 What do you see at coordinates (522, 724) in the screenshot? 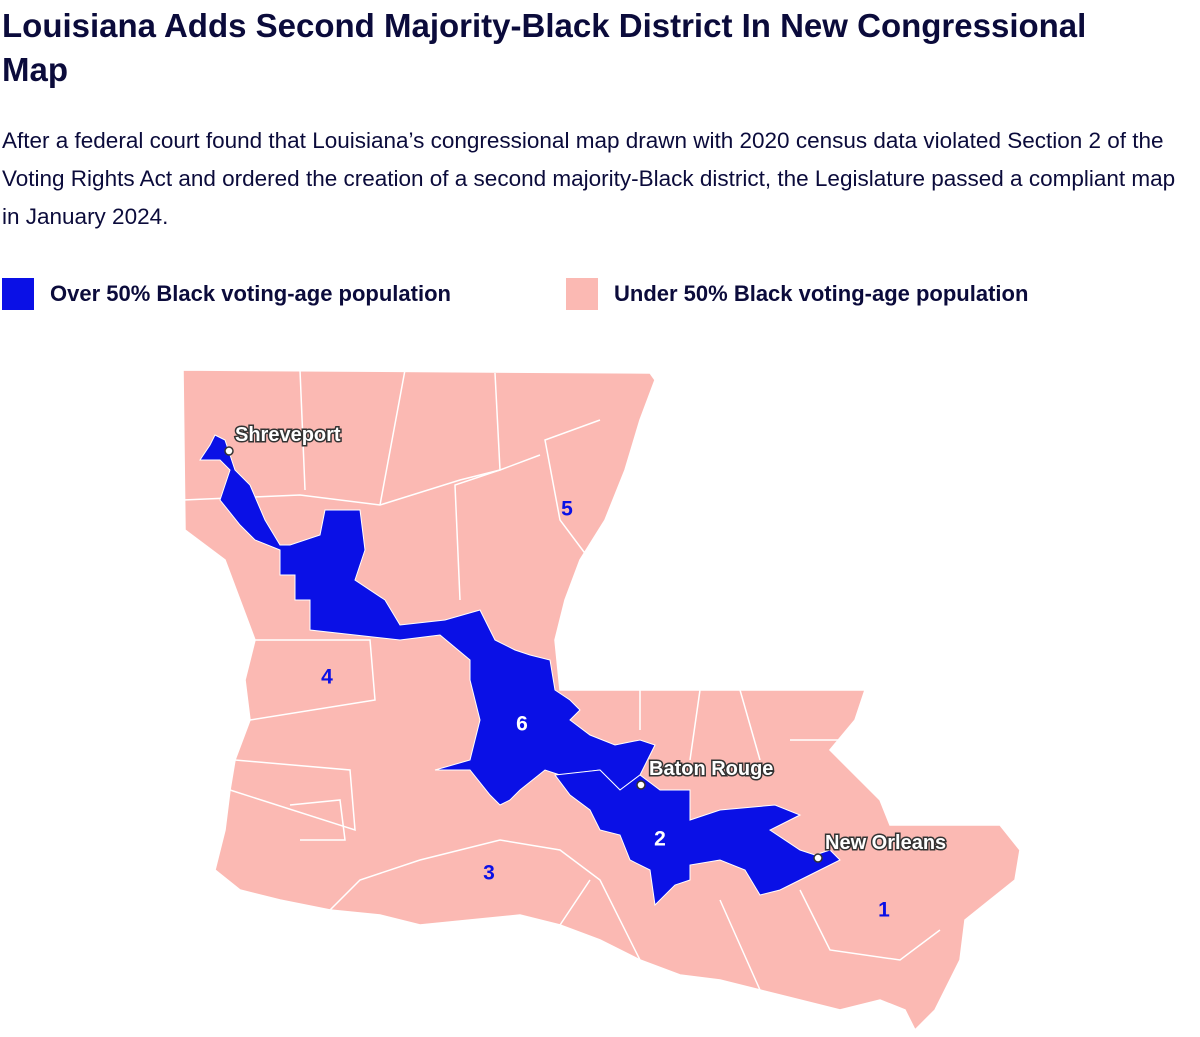
I see `district-label: 6` at bounding box center [522, 724].